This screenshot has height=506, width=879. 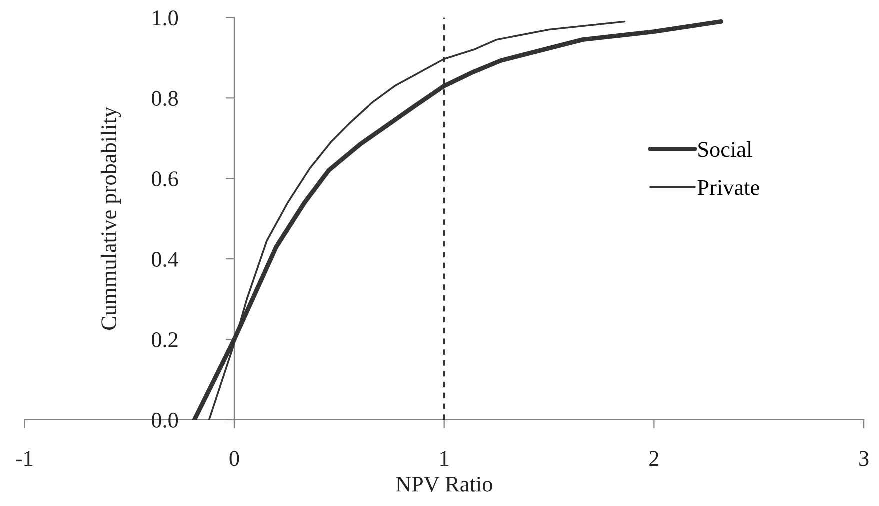 I want to click on x-tick-label: -1, so click(x=24, y=458).